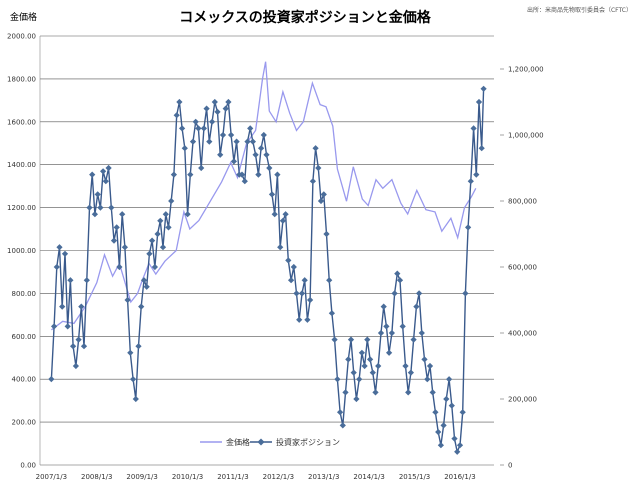  What do you see at coordinates (21, 208) in the screenshot?
I see `left-tick-label: 1200.00` at bounding box center [21, 208].